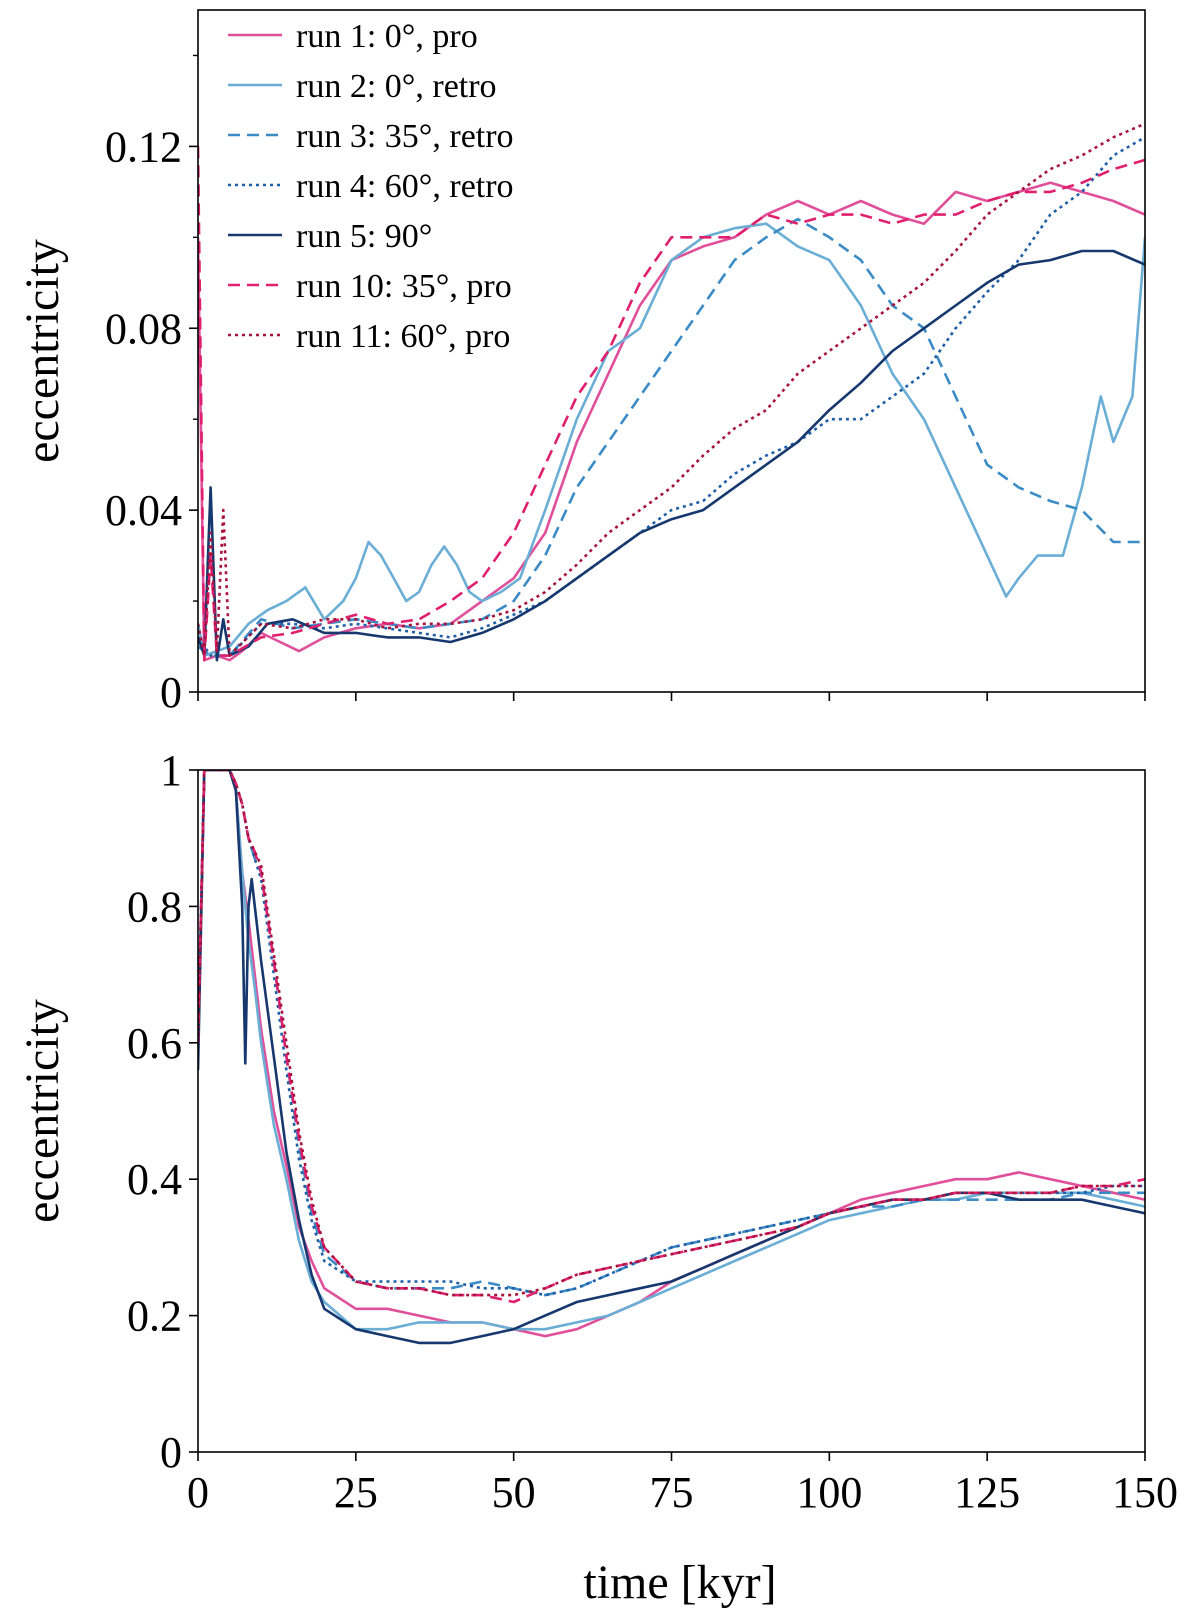 The height and width of the screenshot is (1618, 1200). What do you see at coordinates (154, 1043) in the screenshot?
I see `y-tick-label: 0.6` at bounding box center [154, 1043].